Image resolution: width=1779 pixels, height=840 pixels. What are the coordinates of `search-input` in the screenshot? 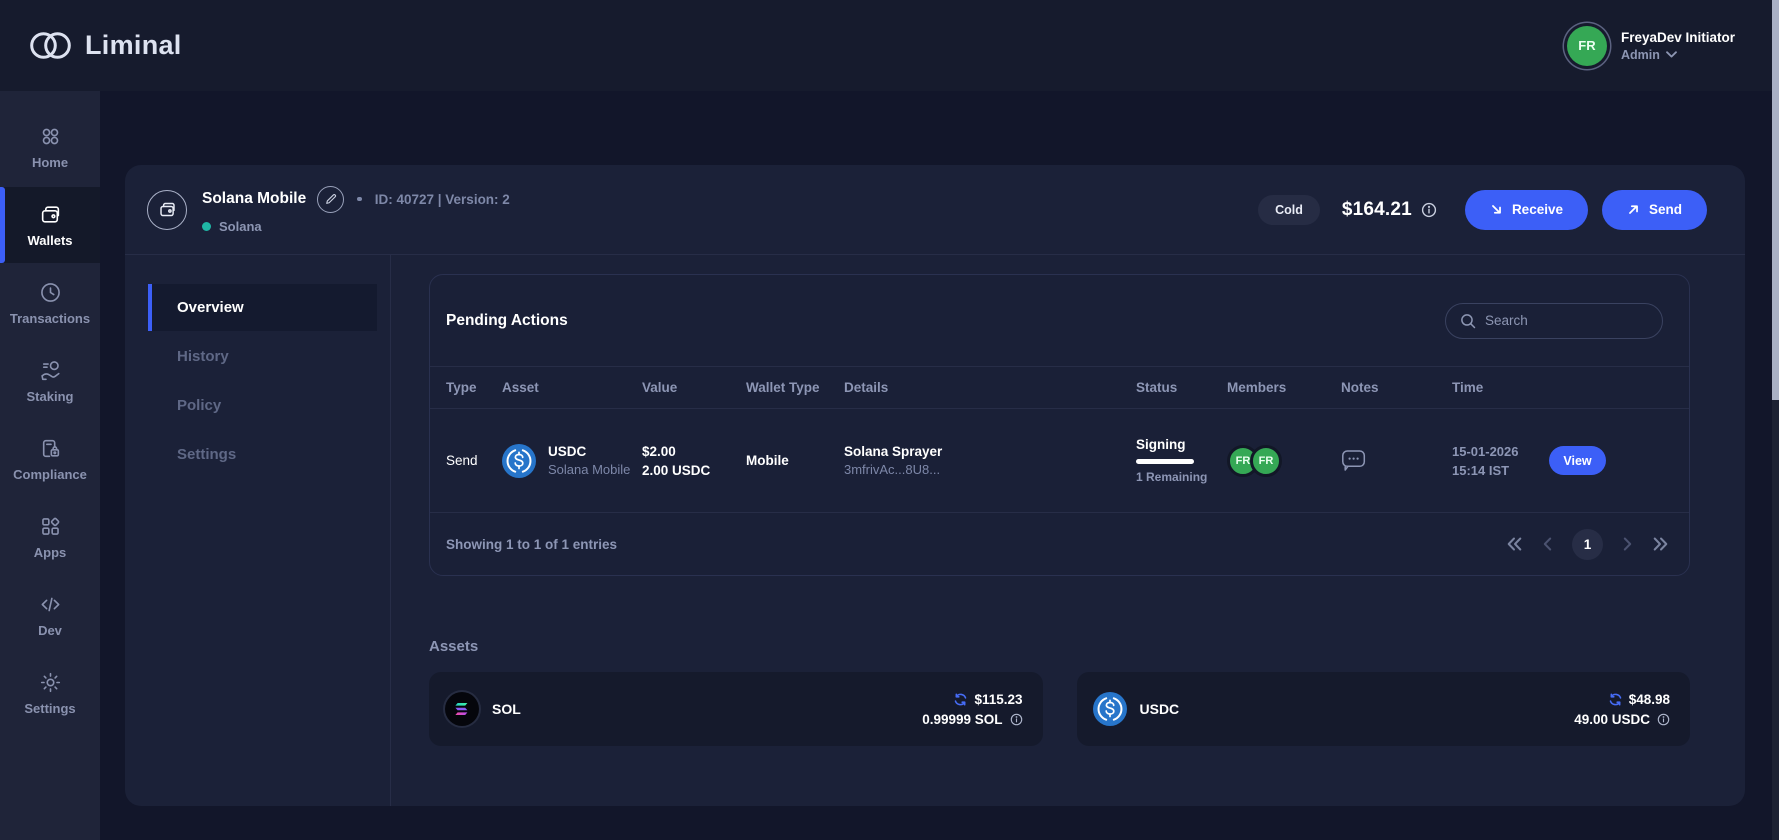 It's located at (1566, 320).